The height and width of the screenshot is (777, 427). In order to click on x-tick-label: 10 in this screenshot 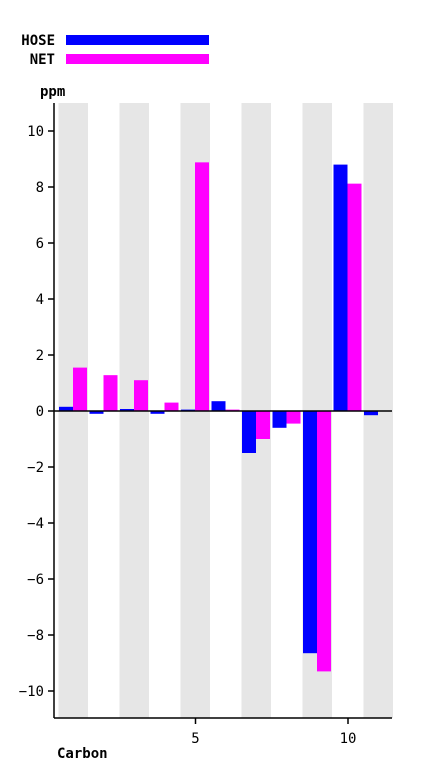, I will do `click(348, 739)`.